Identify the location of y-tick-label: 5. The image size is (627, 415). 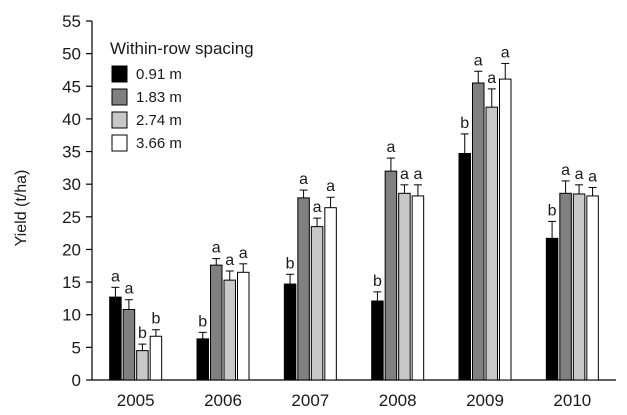
(76, 347).